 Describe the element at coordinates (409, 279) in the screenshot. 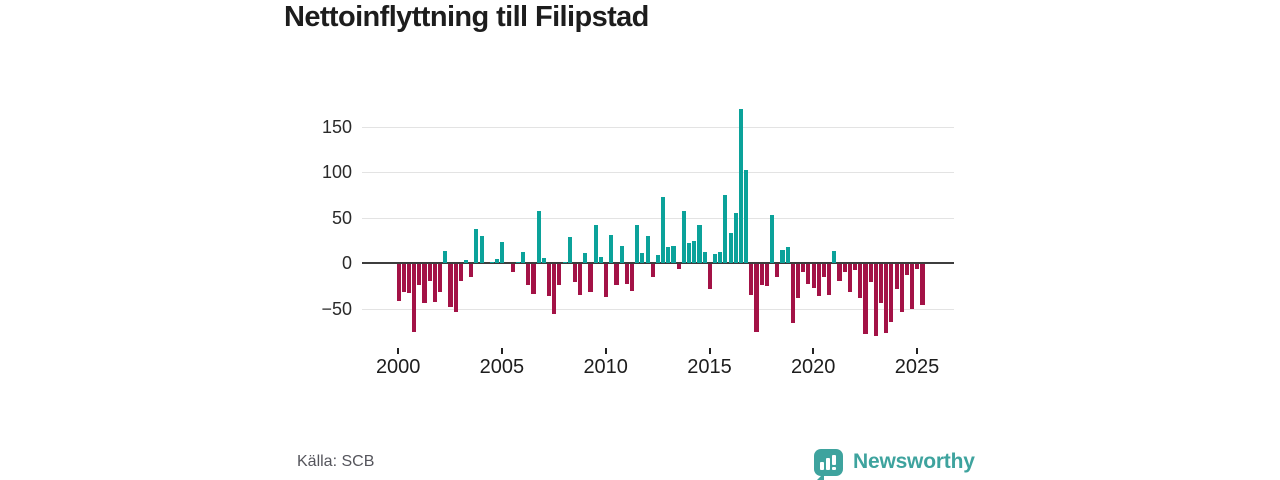

I see `bar-2000-q3` at that location.